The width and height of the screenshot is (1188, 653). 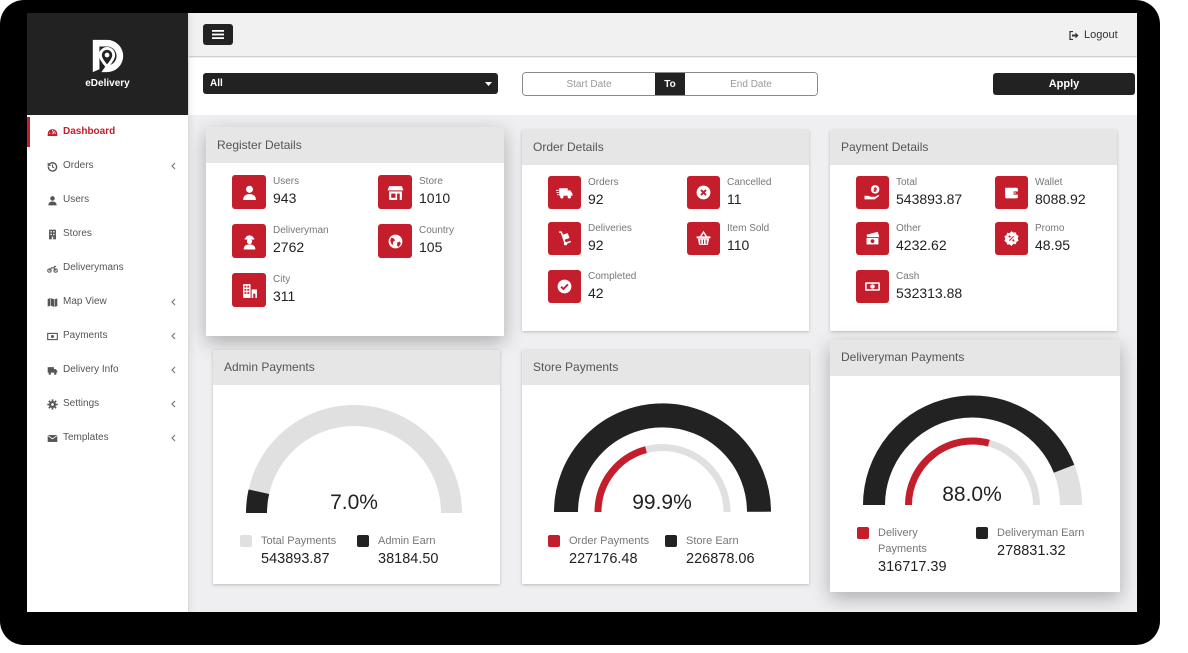 I want to click on card-header: Store Payments, so click(x=665, y=367).